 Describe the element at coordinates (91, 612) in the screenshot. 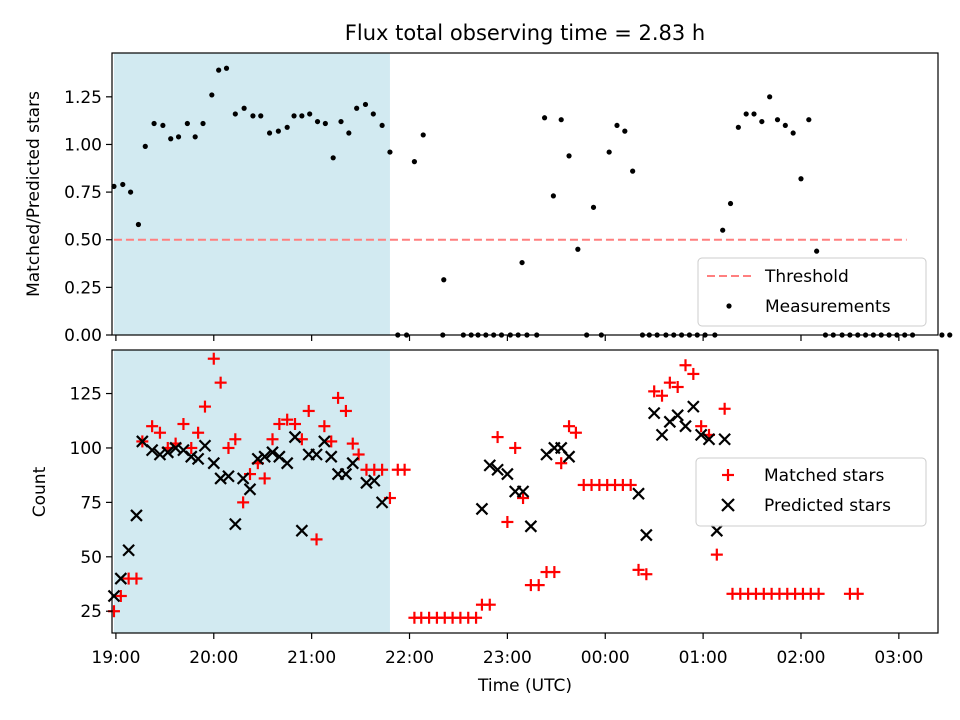

I see `y-tick-label: 25` at that location.